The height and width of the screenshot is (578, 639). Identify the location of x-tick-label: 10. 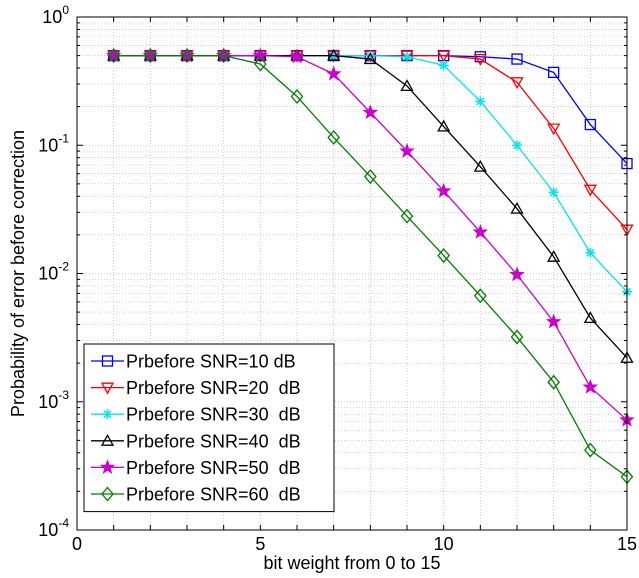
(444, 544).